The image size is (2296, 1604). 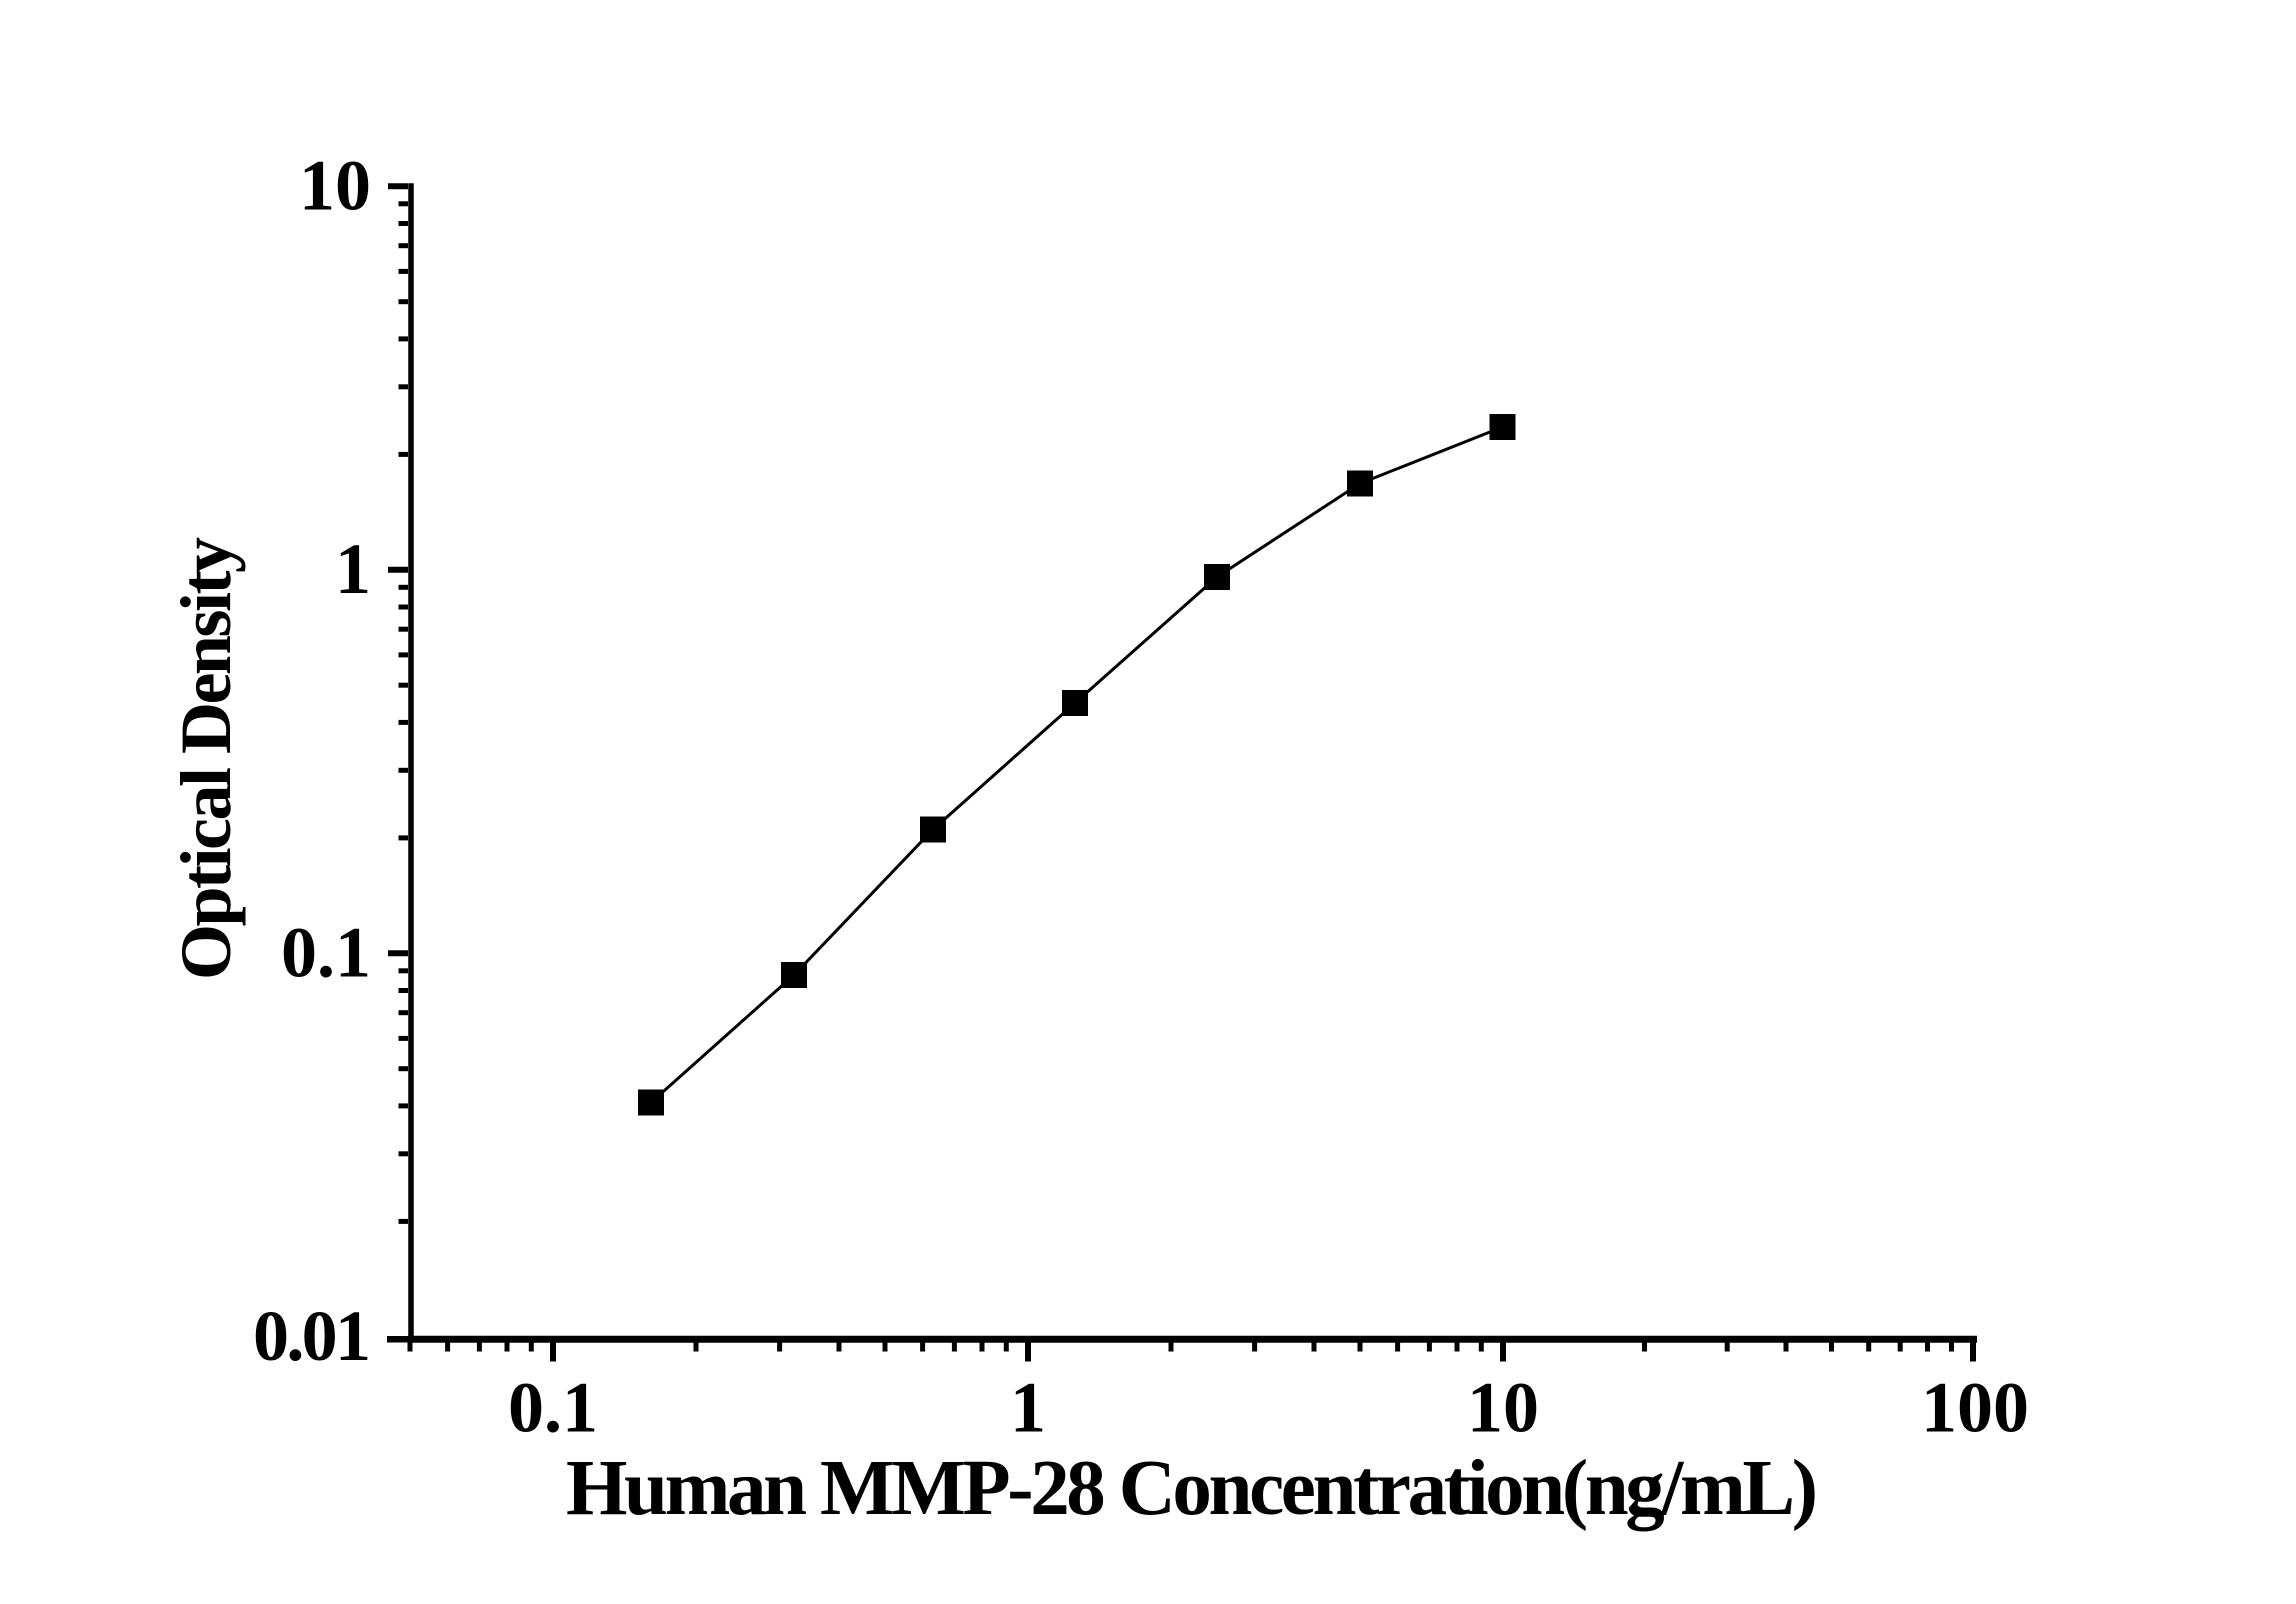 I want to click on svg-text: 0.01, so click(x=312, y=1336).